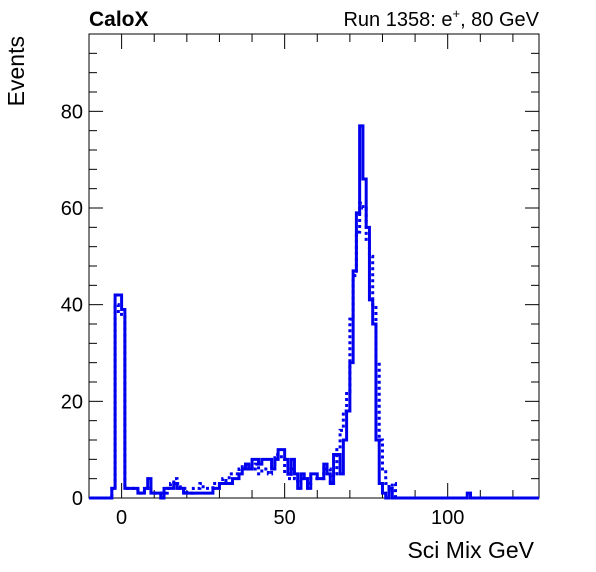  I want to click on y-axis-title: Events, so click(16, 71).